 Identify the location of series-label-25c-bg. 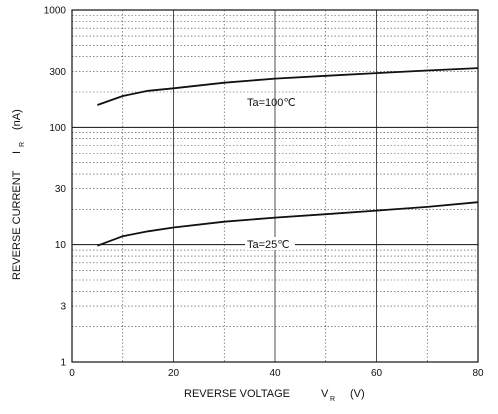
(270, 243).